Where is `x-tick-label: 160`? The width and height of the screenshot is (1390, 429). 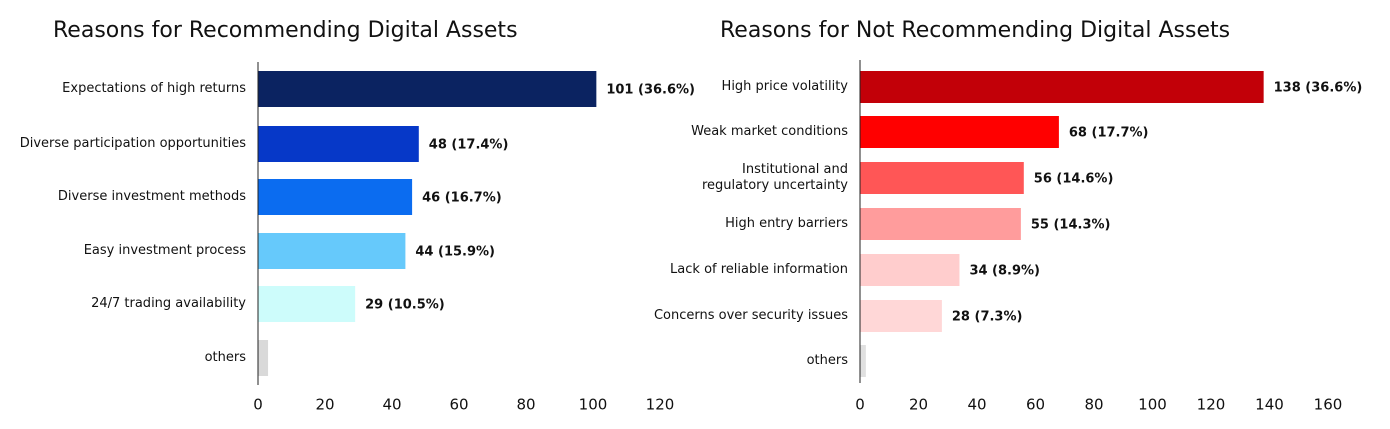 x-tick-label: 160 is located at coordinates (1328, 405).